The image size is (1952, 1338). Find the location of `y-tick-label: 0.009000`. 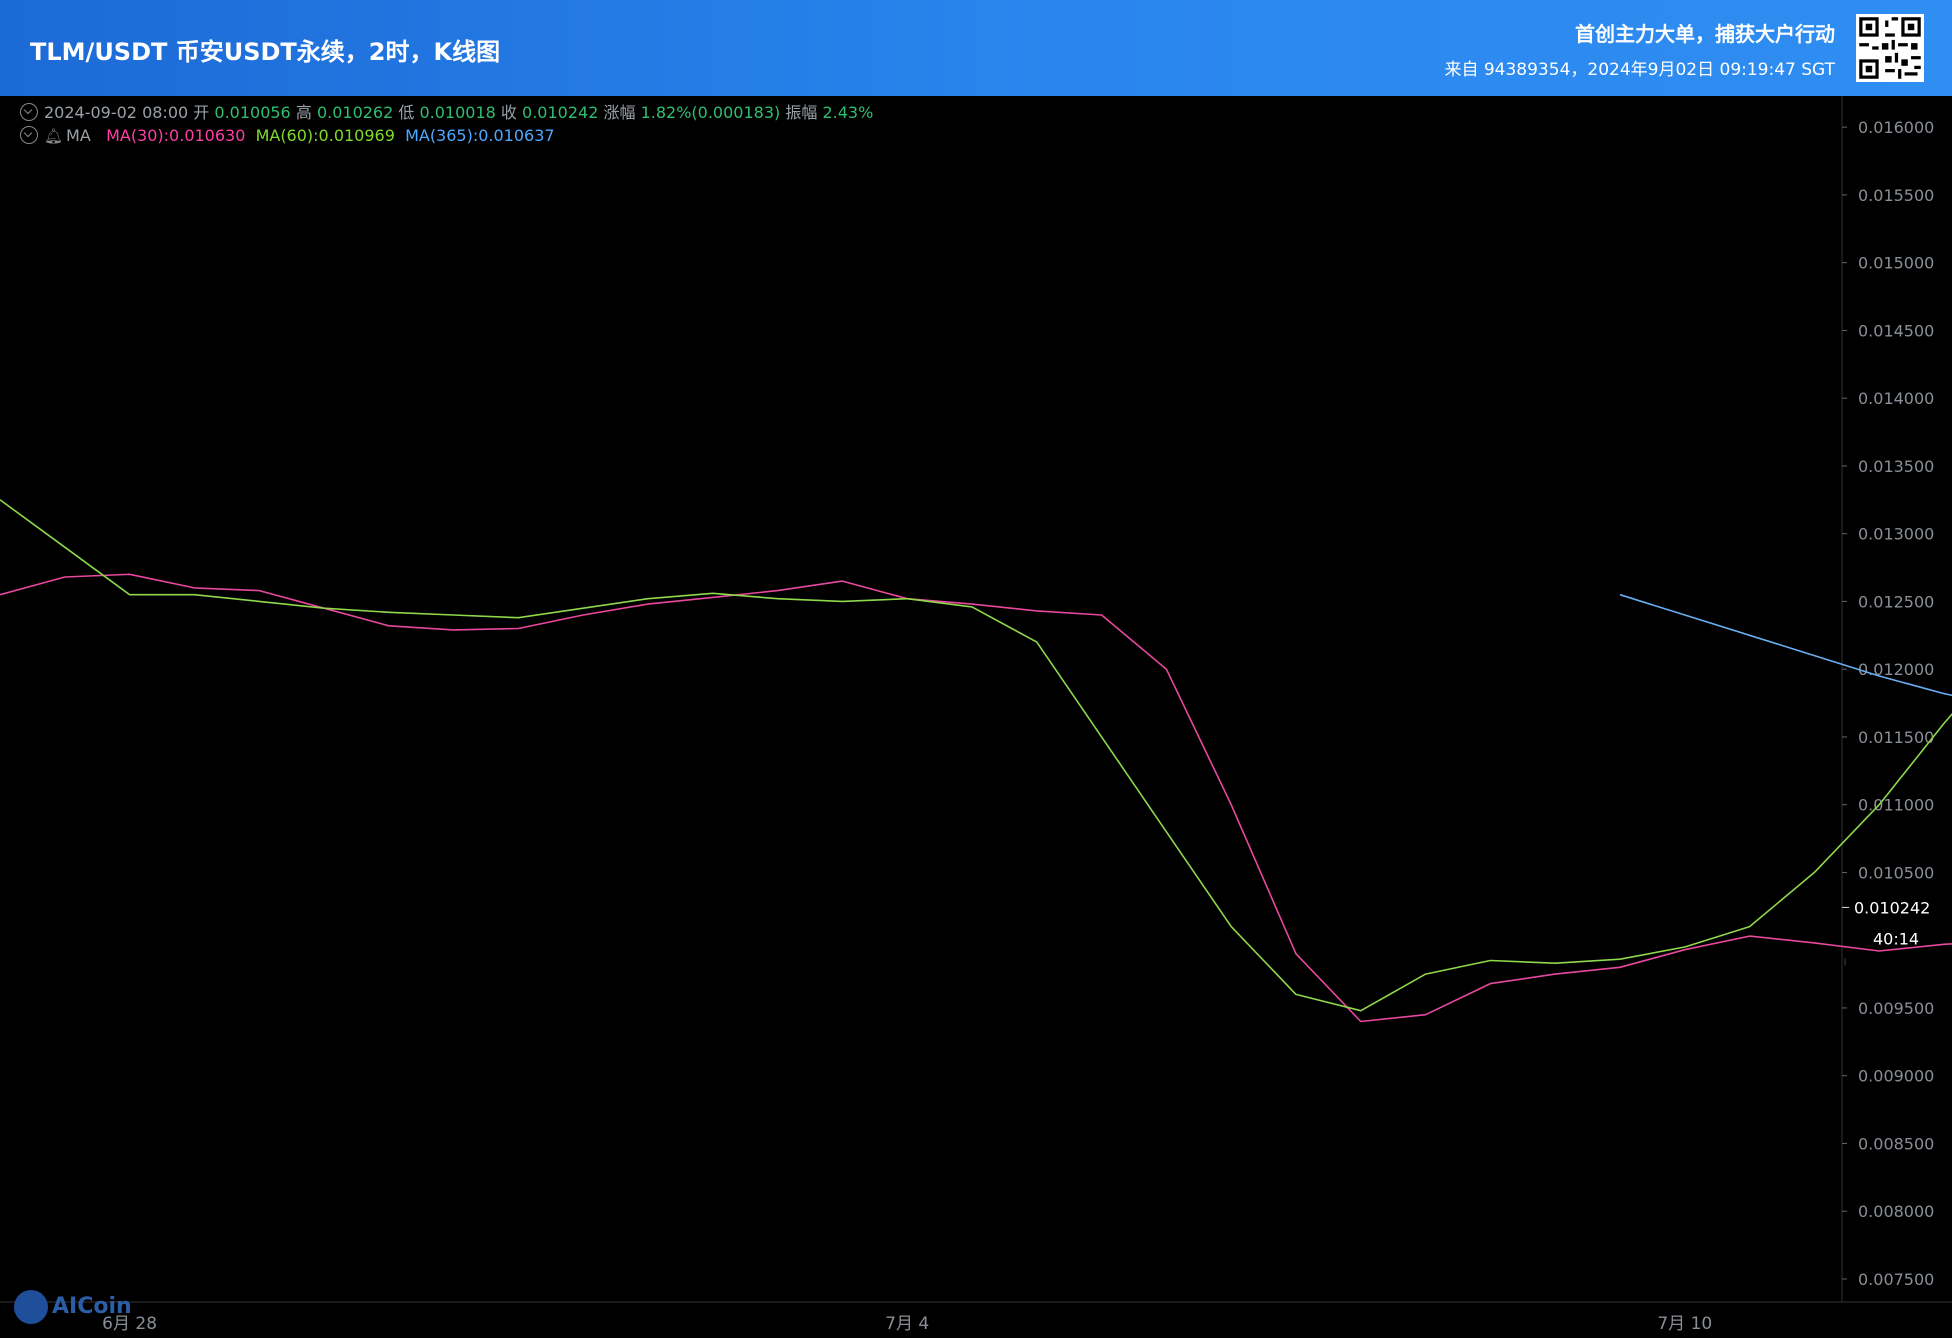

y-tick-label: 0.009000 is located at coordinates (1896, 1076).